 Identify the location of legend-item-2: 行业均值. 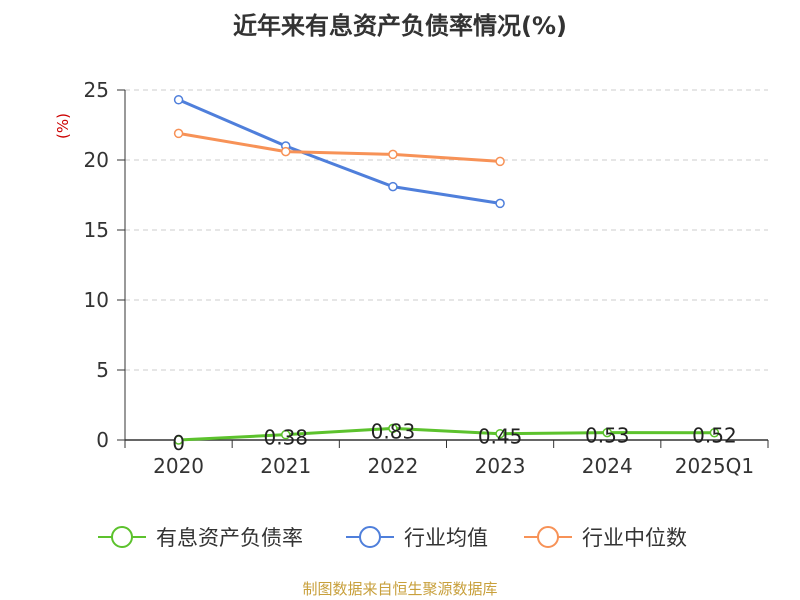
(417, 538).